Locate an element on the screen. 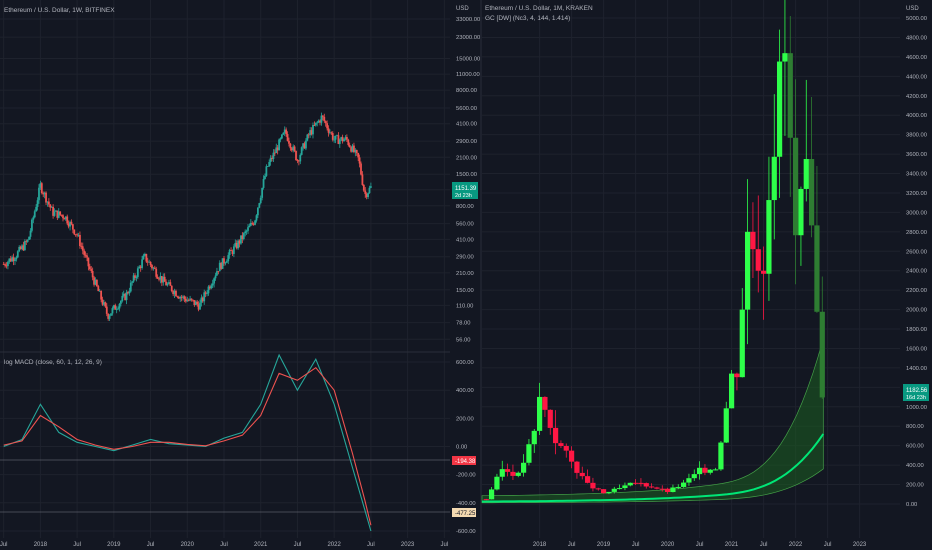 The image size is (932, 550). indicator-title: GC [DW] (Nc3, 4, 144, 1.414) is located at coordinates (527, 18).